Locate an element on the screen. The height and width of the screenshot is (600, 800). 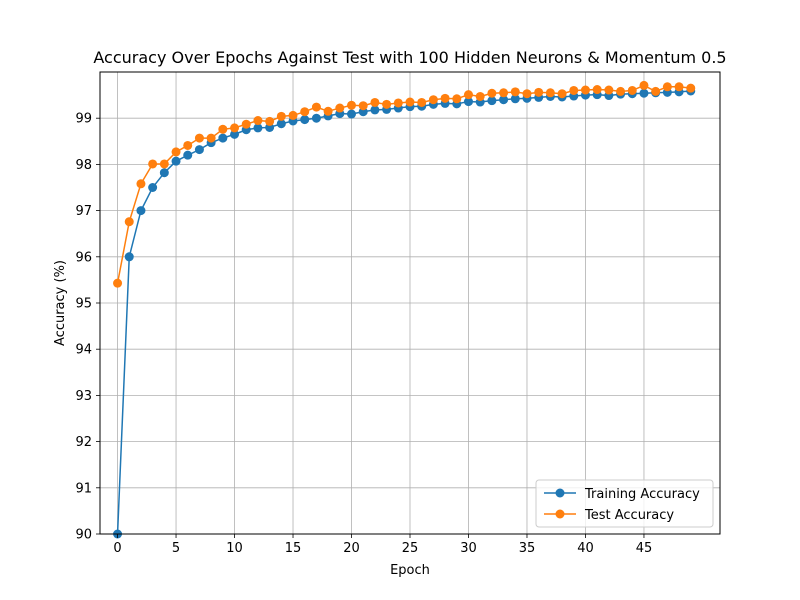
y-tick-label: 96 is located at coordinates (83, 257).